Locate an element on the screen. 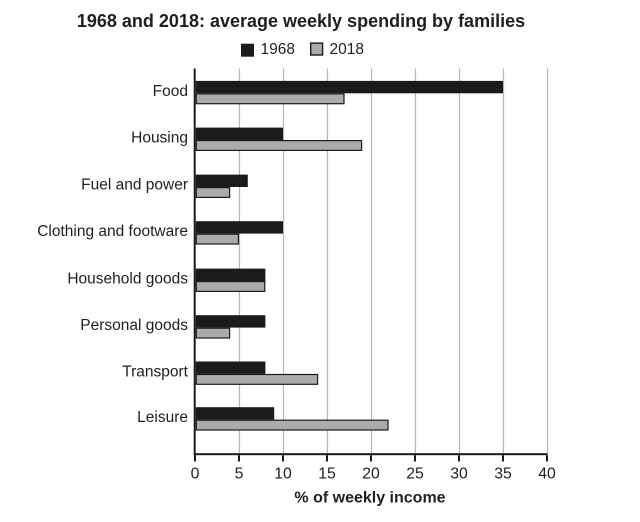 This screenshot has width=640, height=522. svg-text: Clothing and footware is located at coordinates (112, 231).